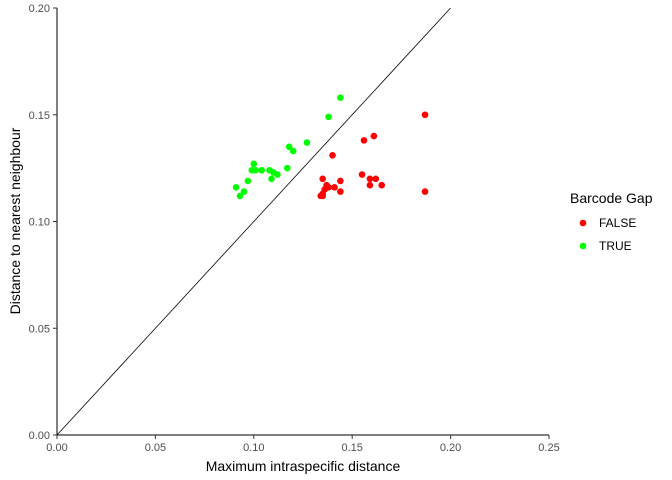 This screenshot has width=672, height=480. Describe the element at coordinates (611, 198) in the screenshot. I see `legend-title: Barcode Gap` at that location.